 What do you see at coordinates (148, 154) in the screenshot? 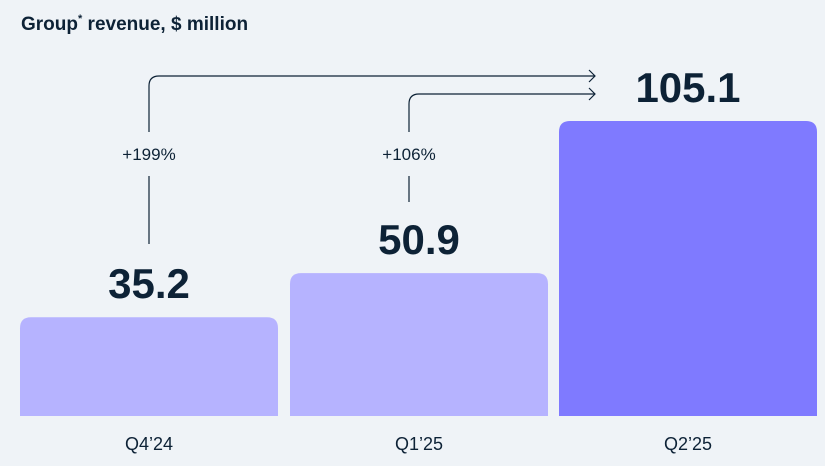
I see `growth-label-1: +199%` at bounding box center [148, 154].